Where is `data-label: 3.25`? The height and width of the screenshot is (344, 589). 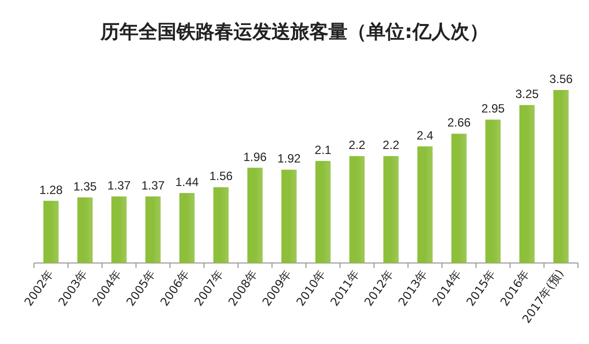
data-label: 3.25 is located at coordinates (527, 94).